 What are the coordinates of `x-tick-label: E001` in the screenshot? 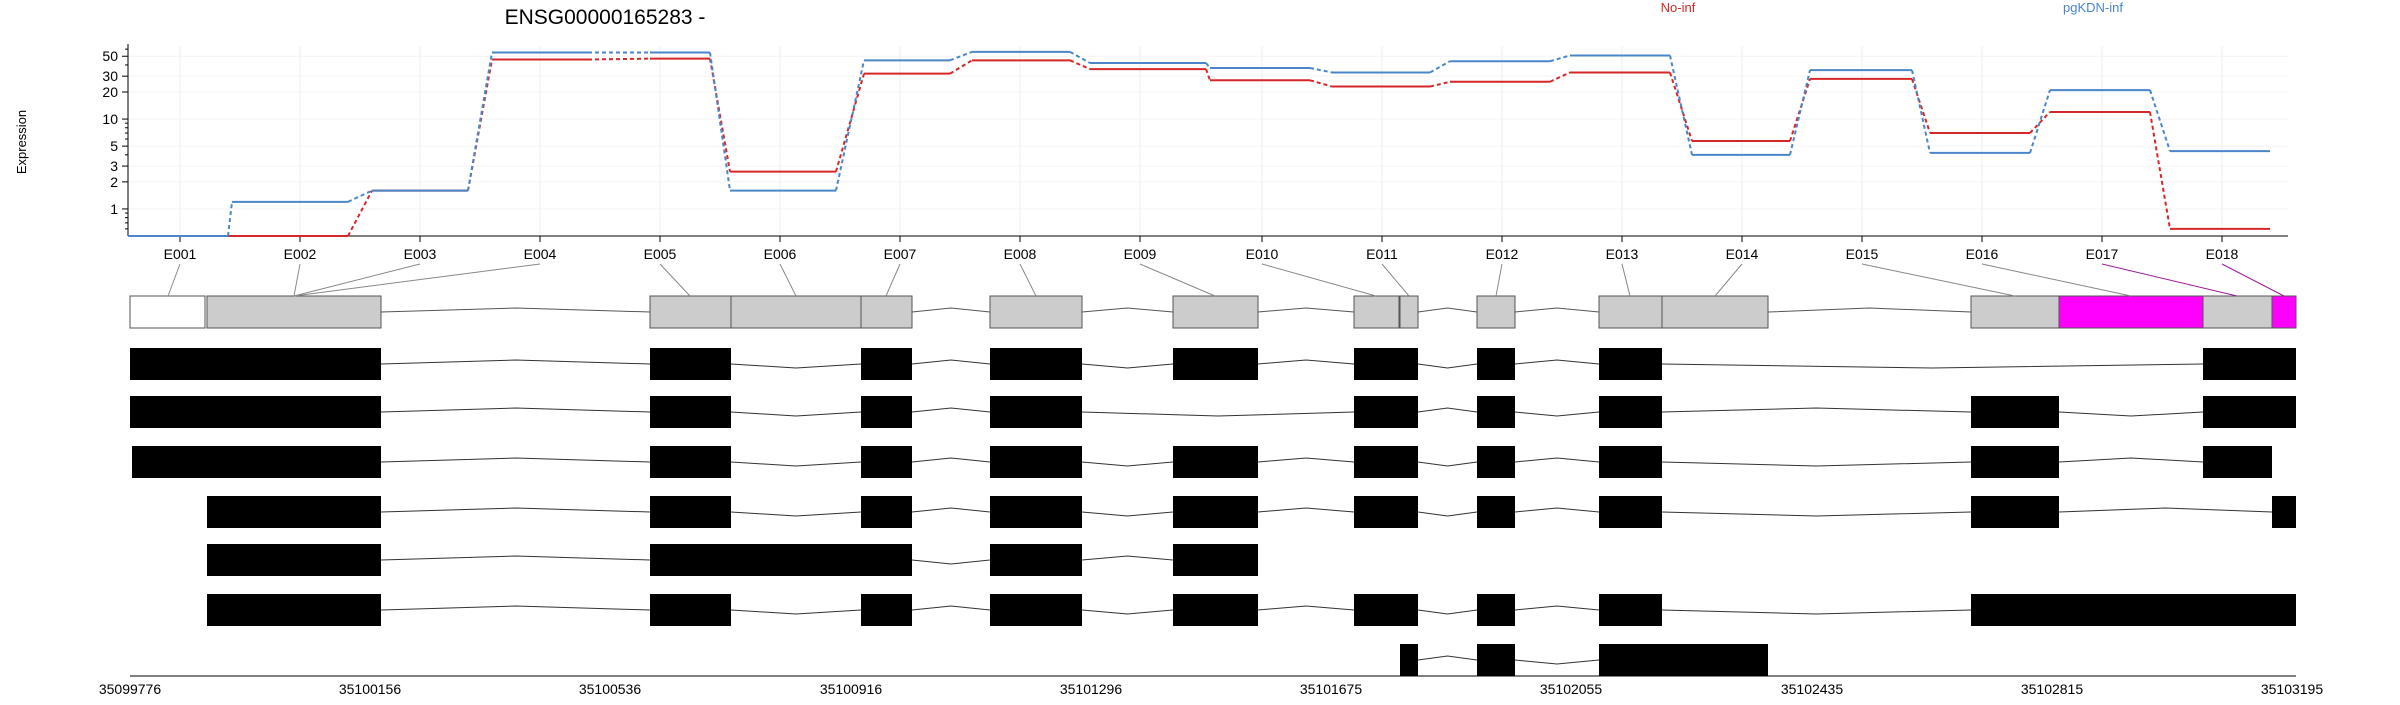 It's located at (180, 254).